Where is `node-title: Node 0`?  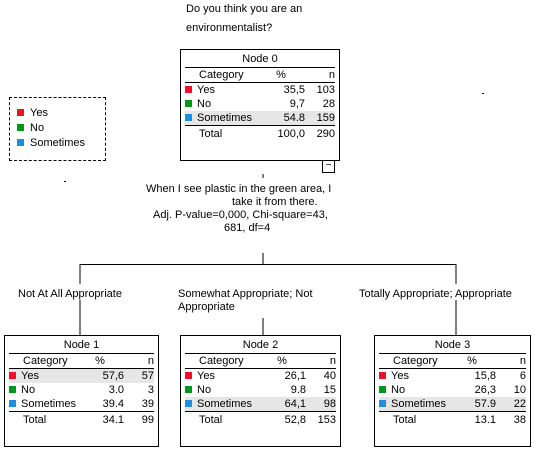
node-title: Node 0 is located at coordinates (260, 60).